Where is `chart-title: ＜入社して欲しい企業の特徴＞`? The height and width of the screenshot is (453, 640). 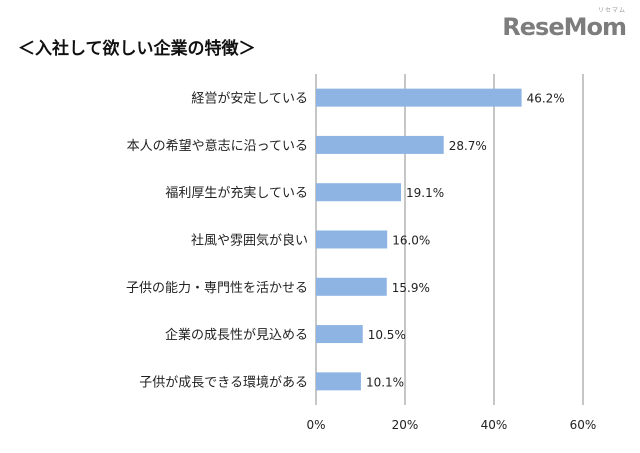 chart-title: ＜入社して欲しい企業の特徴＞ is located at coordinates (137, 49).